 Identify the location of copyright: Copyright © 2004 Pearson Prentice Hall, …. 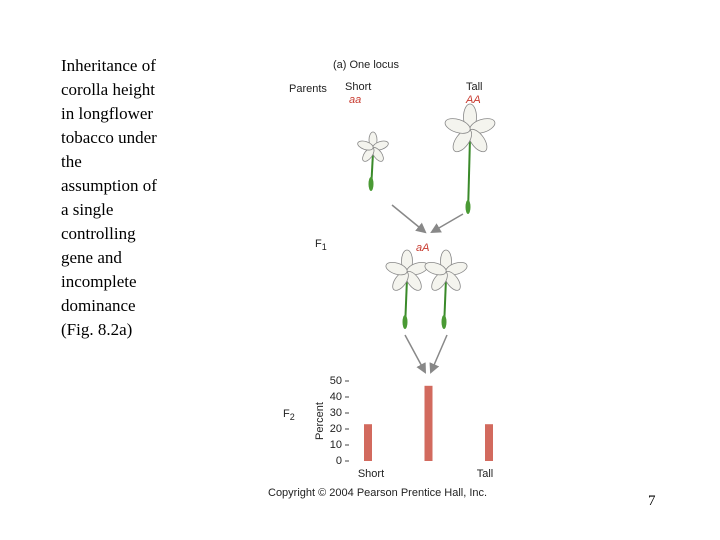
(377, 493).